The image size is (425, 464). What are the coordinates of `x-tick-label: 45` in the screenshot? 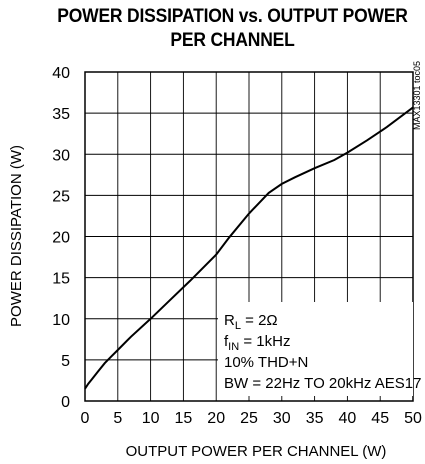 It's located at (380, 418).